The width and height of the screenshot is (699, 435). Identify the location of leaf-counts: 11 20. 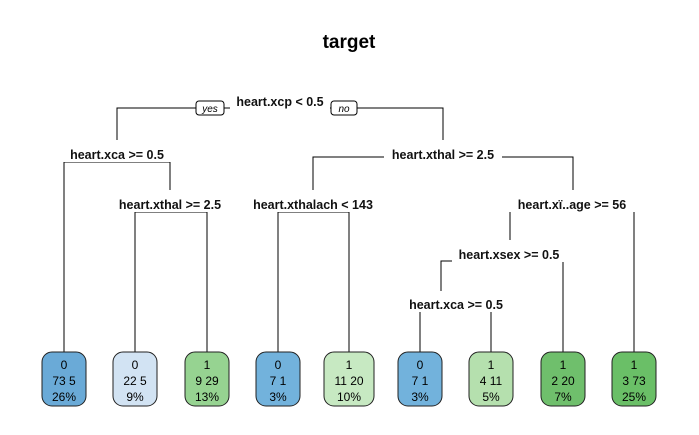
(348, 381).